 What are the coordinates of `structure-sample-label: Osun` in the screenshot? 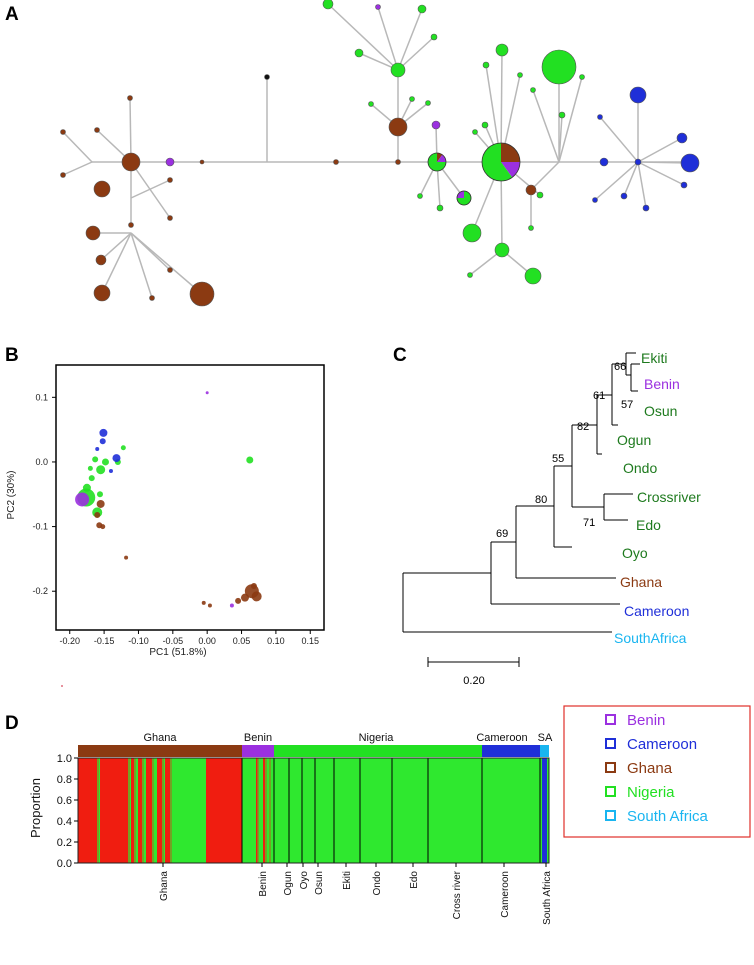 It's located at (319, 883).